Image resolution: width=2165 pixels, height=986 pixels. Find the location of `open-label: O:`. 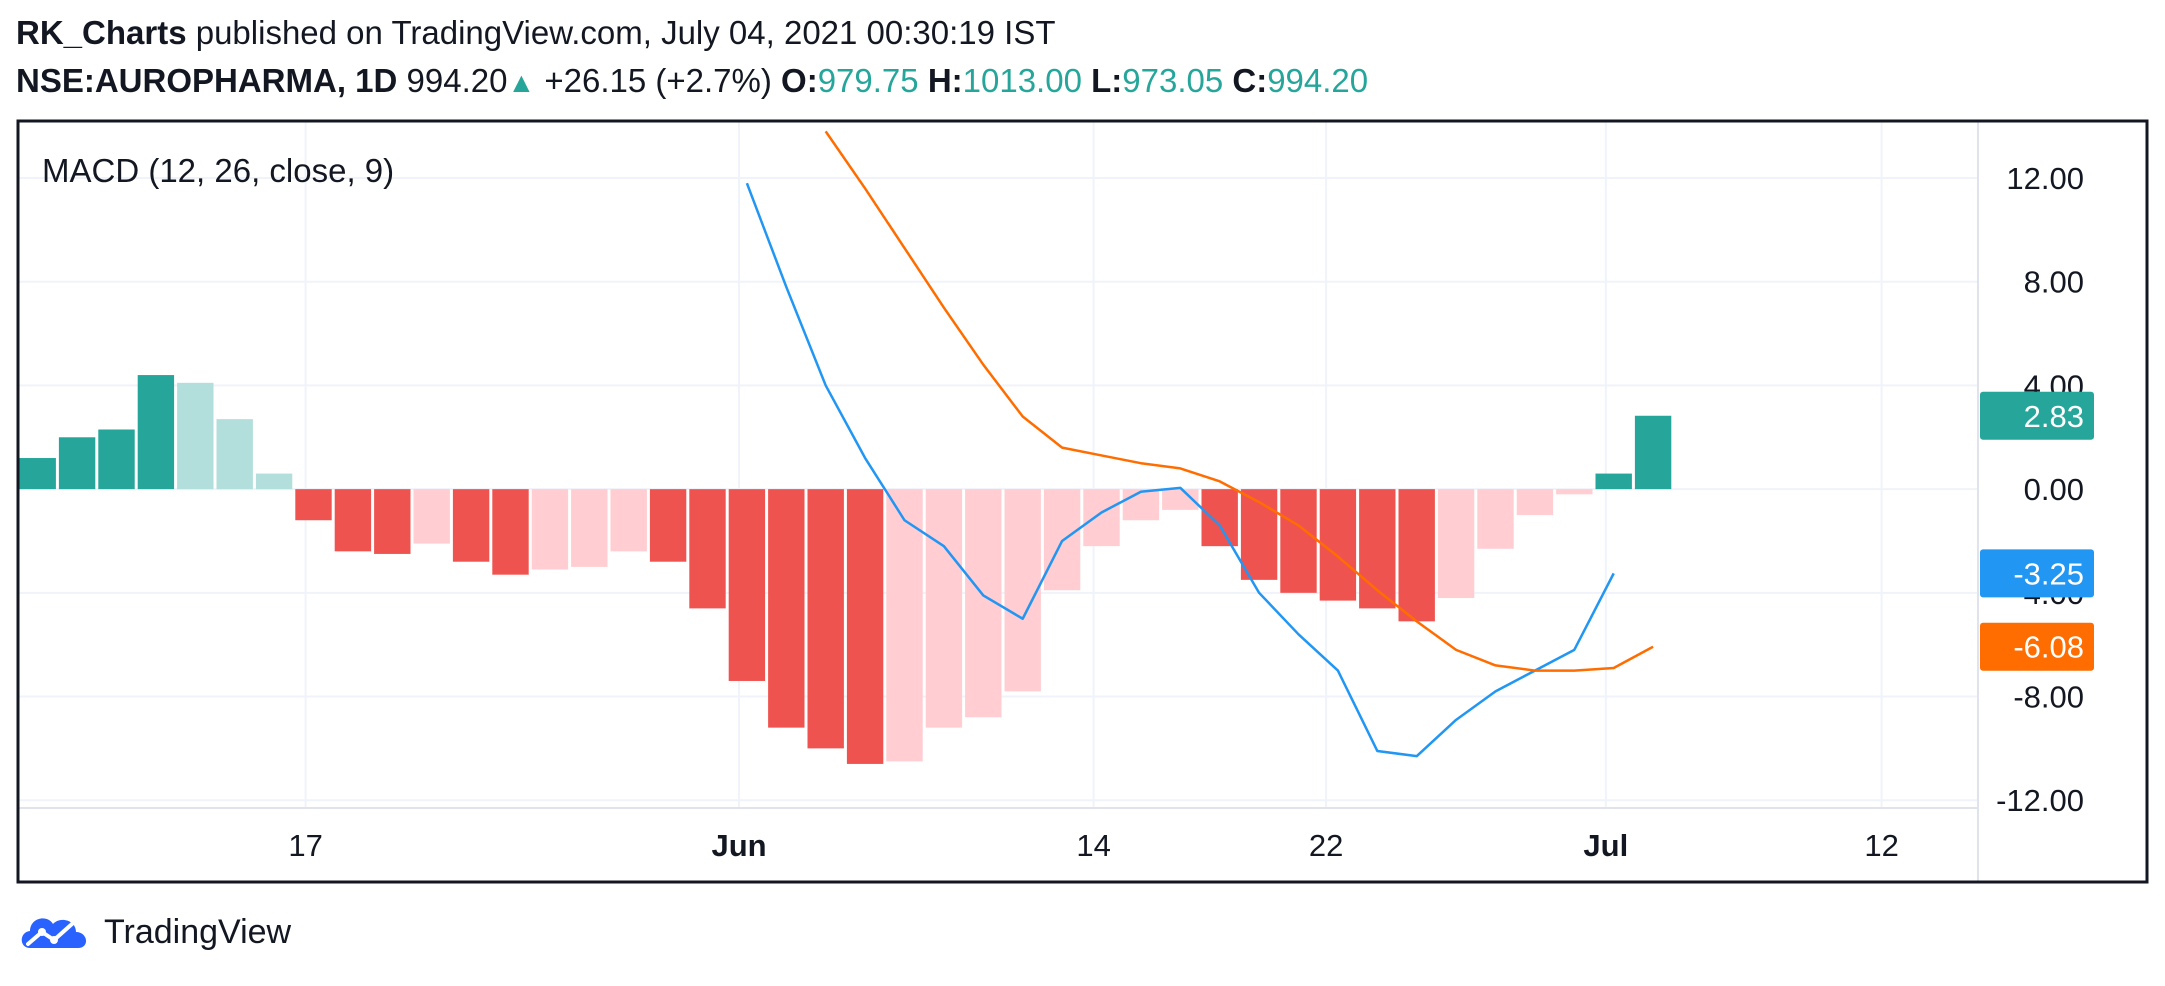

open-label: O: is located at coordinates (799, 80).